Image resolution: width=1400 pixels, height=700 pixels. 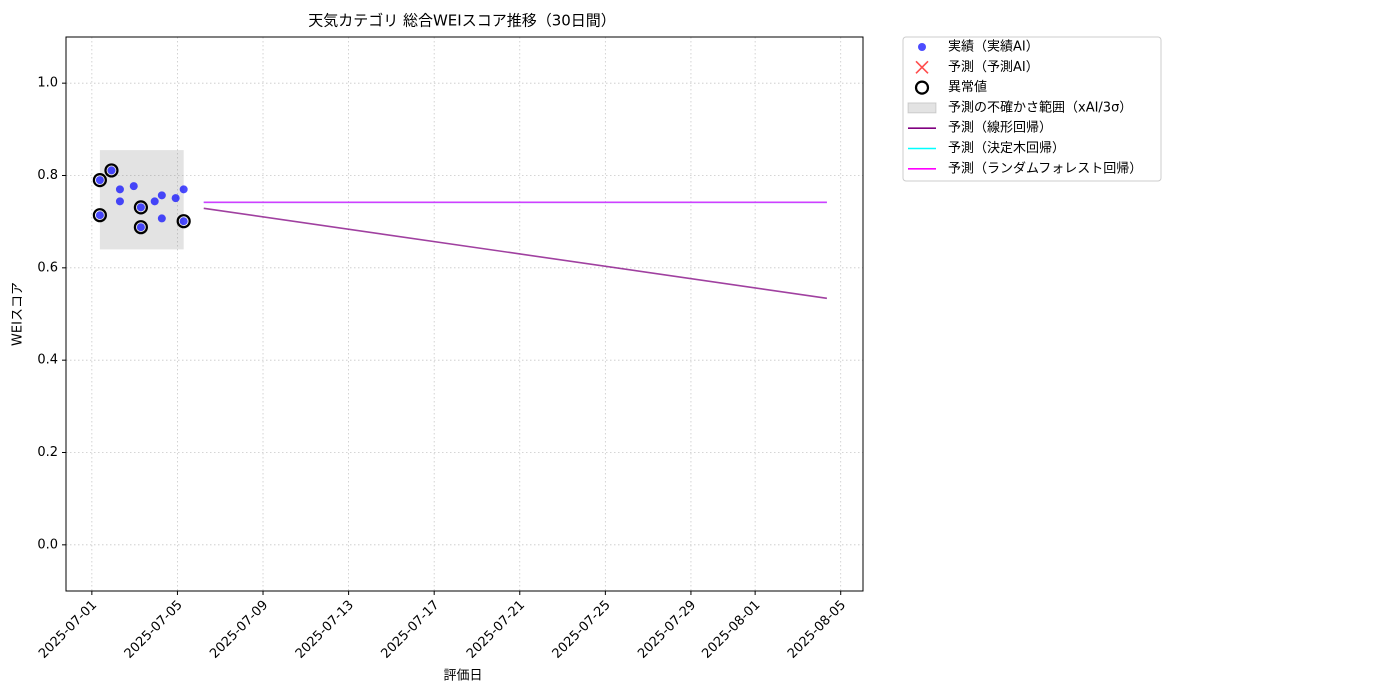 What do you see at coordinates (817, 630) in the screenshot?
I see `x-tick-label: 2025-08-05` at bounding box center [817, 630].